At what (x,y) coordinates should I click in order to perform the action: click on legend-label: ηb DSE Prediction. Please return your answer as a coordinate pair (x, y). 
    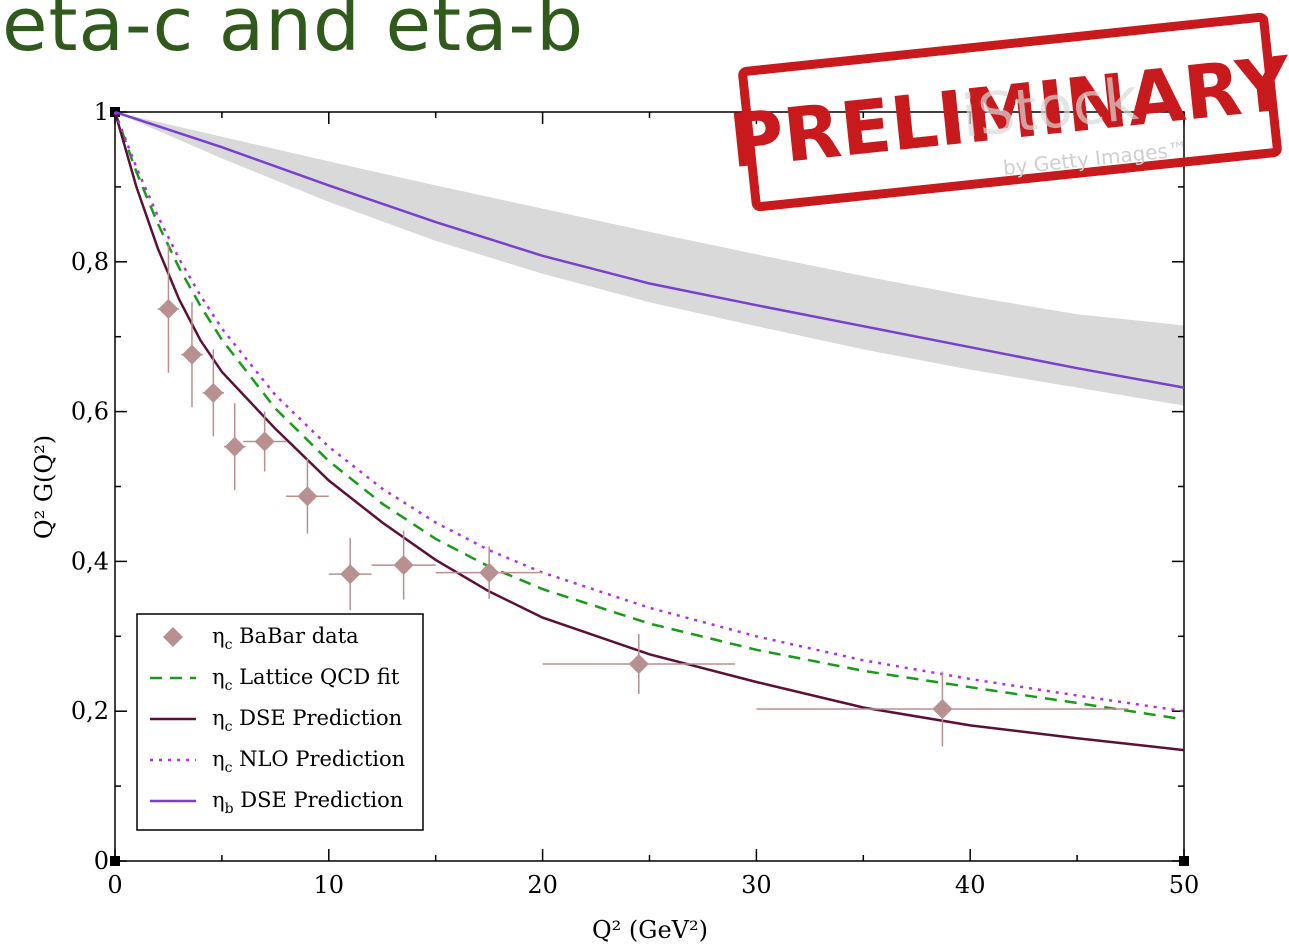
    Looking at the image, I should click on (307, 802).